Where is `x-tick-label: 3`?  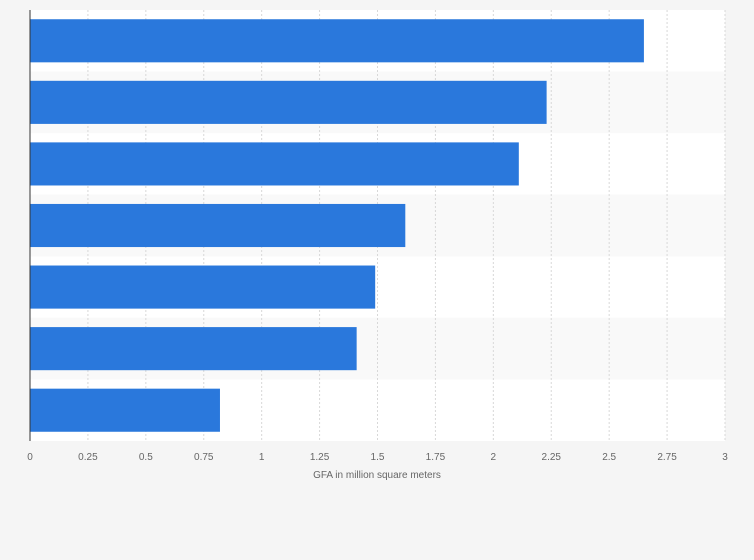 x-tick-label: 3 is located at coordinates (725, 457).